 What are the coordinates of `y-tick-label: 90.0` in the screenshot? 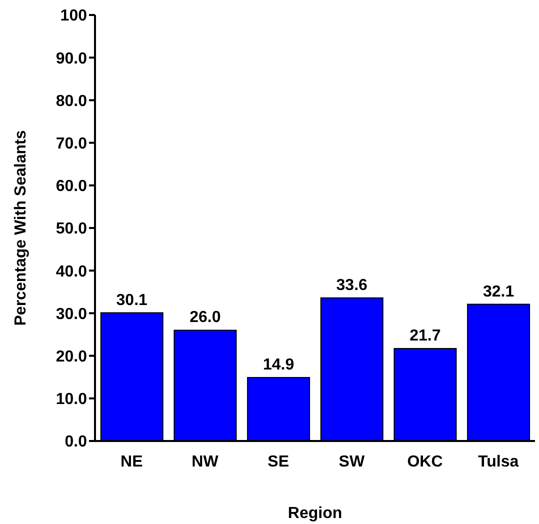 It's located at (72, 59).